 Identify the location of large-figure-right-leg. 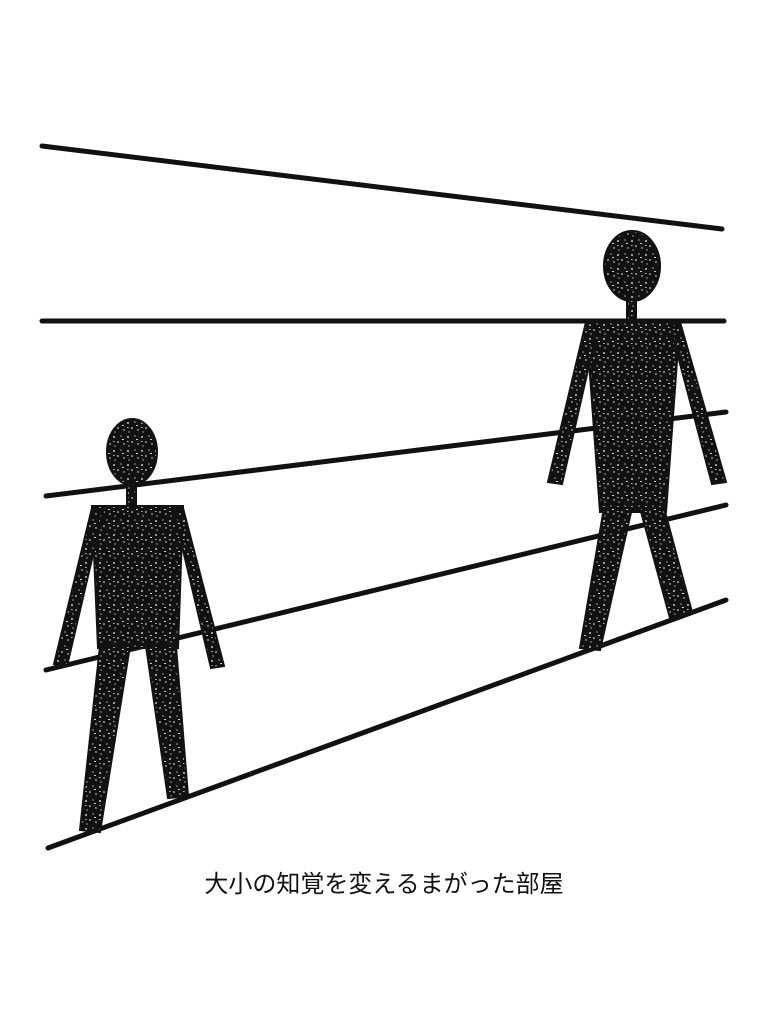
(666, 563).